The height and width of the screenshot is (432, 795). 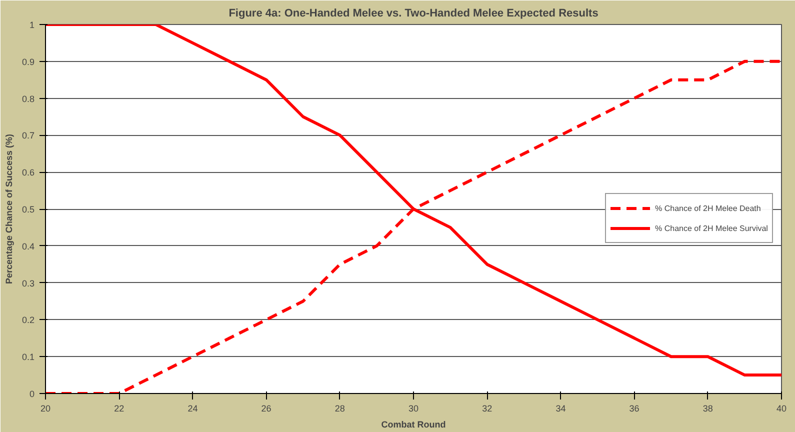 I want to click on x-tick-label: 22, so click(x=119, y=409).